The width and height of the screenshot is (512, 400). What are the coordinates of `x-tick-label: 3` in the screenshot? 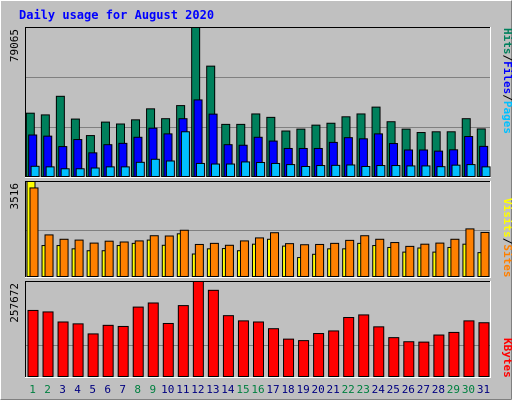 It's located at (62, 389).